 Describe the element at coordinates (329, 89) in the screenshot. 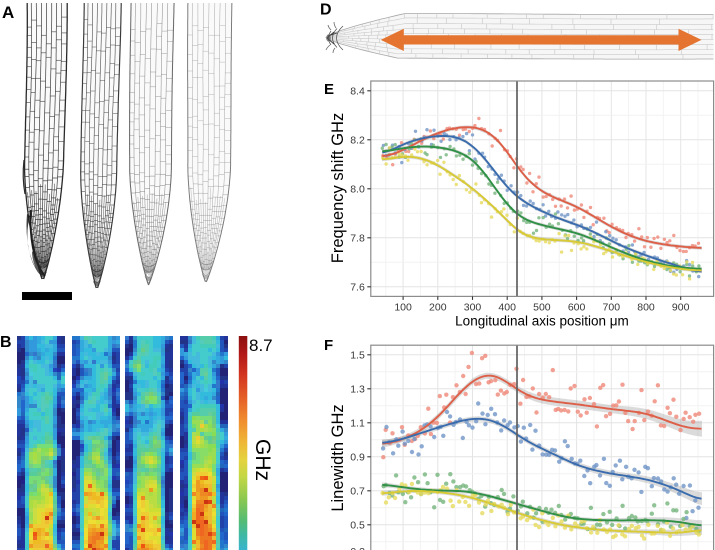

I see `svg-text: E` at that location.